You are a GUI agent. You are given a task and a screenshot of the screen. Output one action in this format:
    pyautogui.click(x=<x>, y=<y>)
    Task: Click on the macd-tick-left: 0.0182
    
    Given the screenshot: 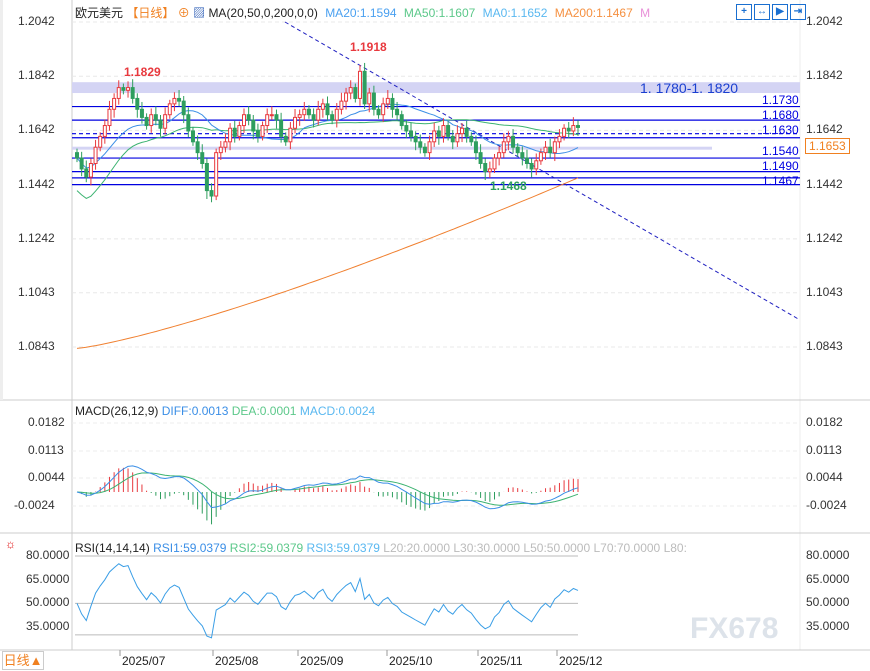 What is the action you would take?
    pyautogui.click(x=46, y=422)
    